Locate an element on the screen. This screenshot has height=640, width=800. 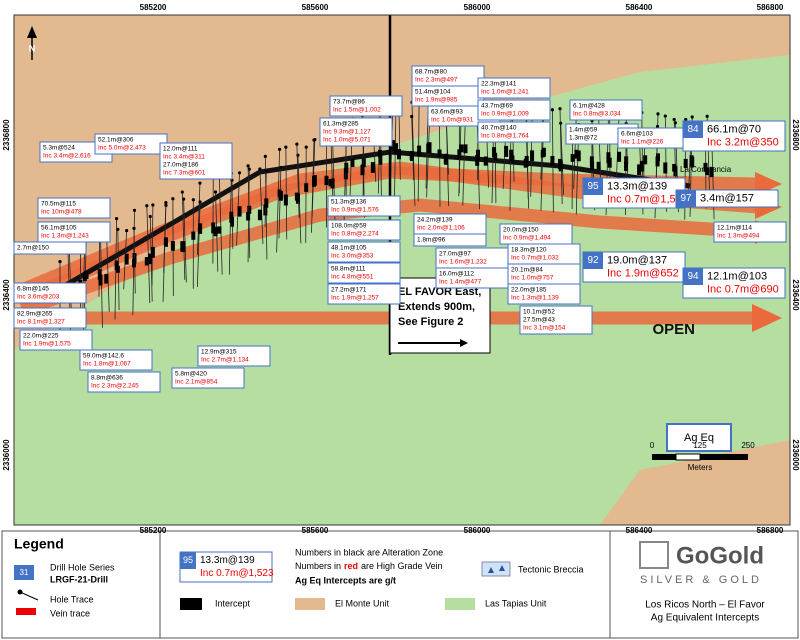
callout-line: 52.1m@306 is located at coordinates (116, 140).